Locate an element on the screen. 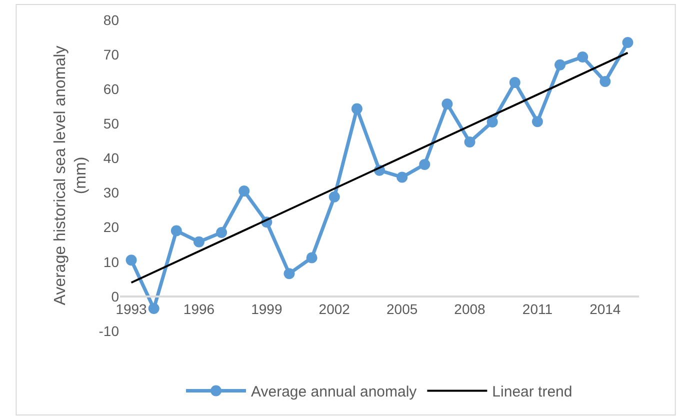 The image size is (679, 420). legend-label: Linear trend is located at coordinates (532, 392).